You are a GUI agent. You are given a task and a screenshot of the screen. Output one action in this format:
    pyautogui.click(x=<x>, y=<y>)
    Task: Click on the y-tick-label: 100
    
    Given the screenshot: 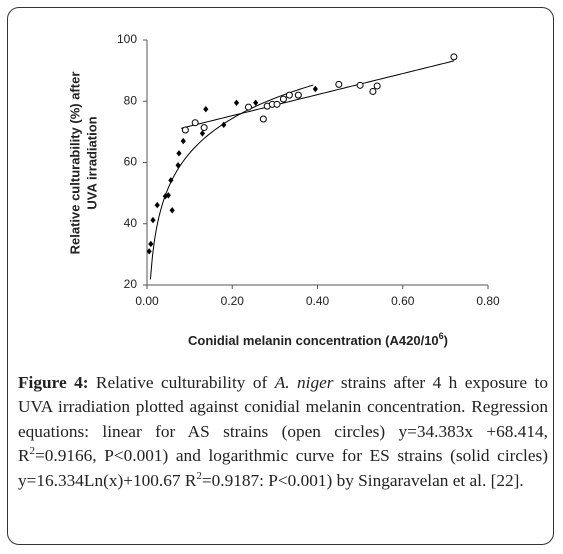 What is the action you would take?
    pyautogui.click(x=127, y=39)
    